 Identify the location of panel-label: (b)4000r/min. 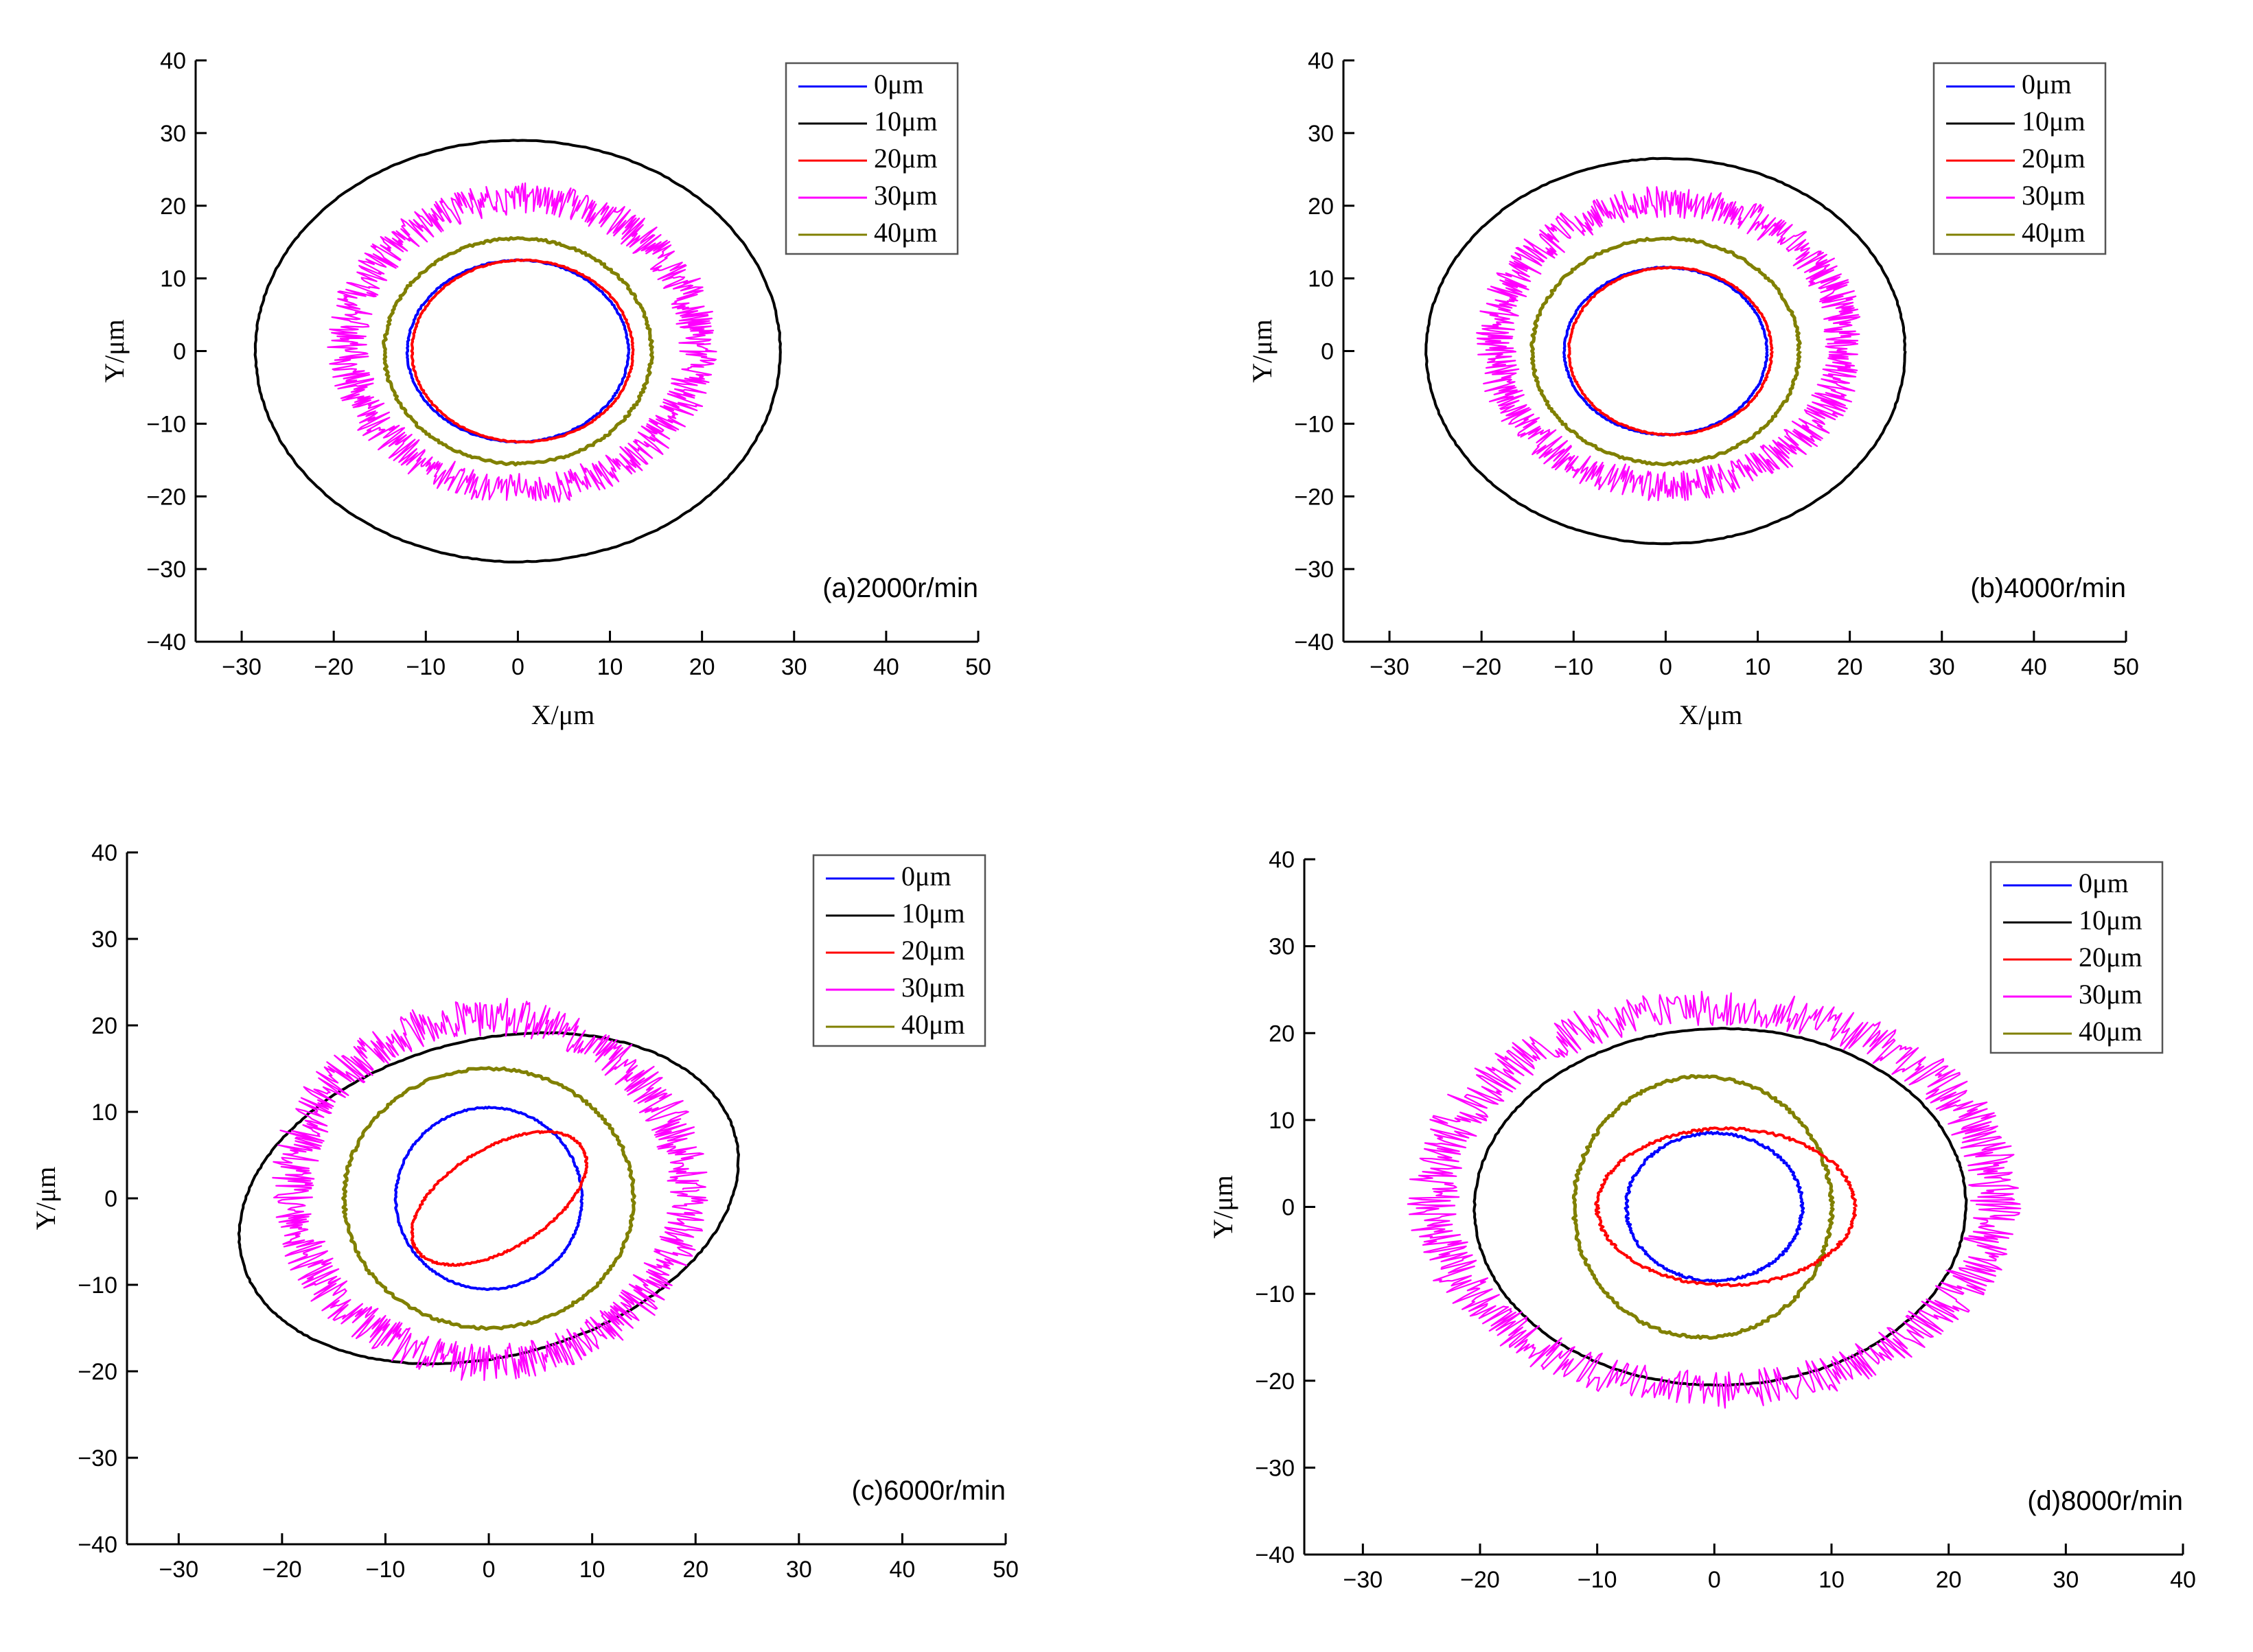
(2048, 588).